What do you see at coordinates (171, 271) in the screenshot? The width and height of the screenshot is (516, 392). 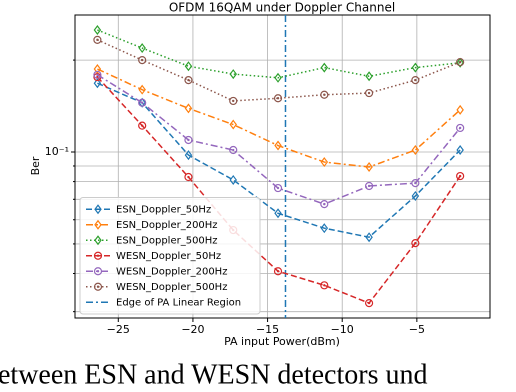 I see `legend-label: WESN_Doppler_200Hz` at bounding box center [171, 271].